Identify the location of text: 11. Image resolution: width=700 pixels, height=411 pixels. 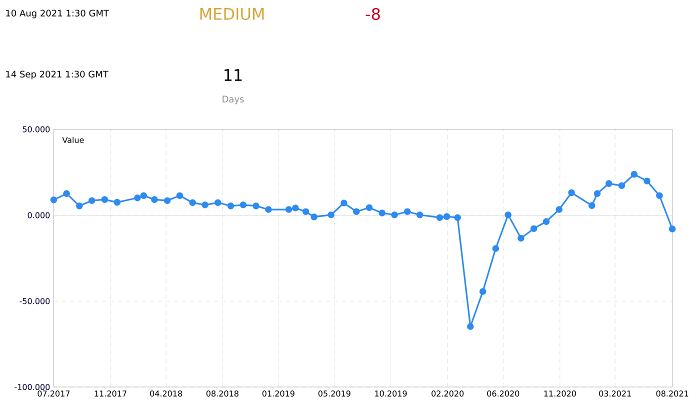
(233, 75).